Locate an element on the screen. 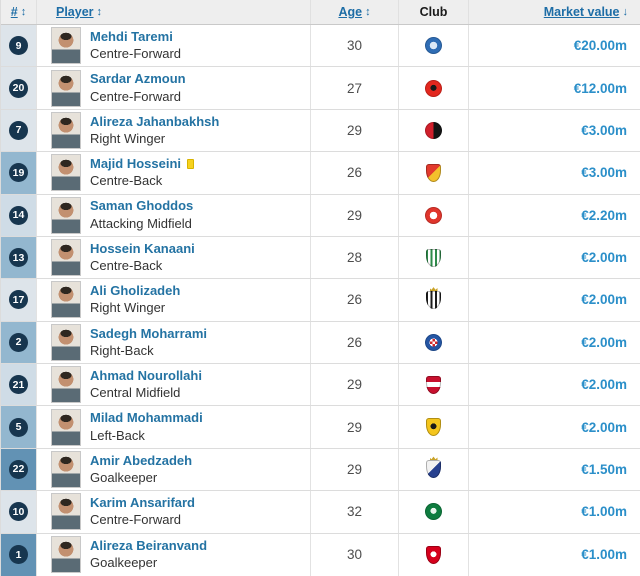 This screenshot has height=576, width=640. player-name-link: Ali Gholizadeh is located at coordinates (135, 291).